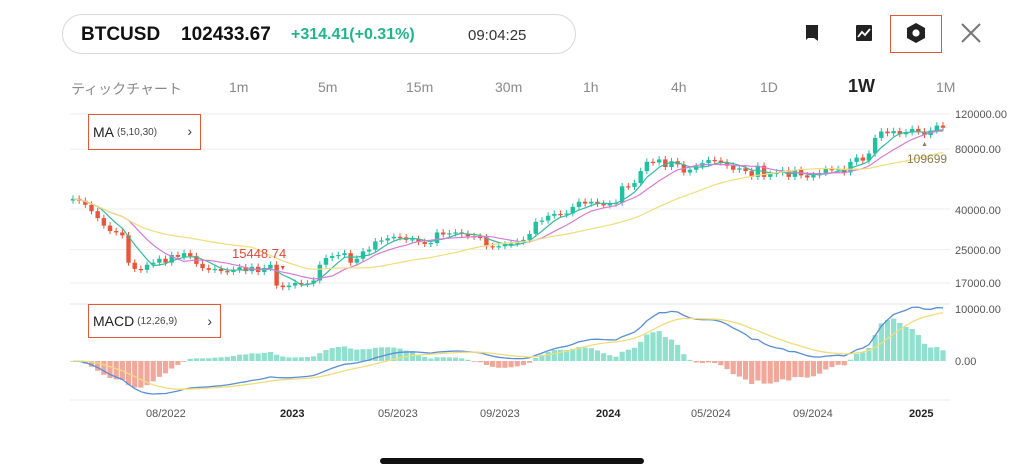 Image resolution: width=1024 pixels, height=472 pixels. I want to click on tab-1d: 1D, so click(769, 87).